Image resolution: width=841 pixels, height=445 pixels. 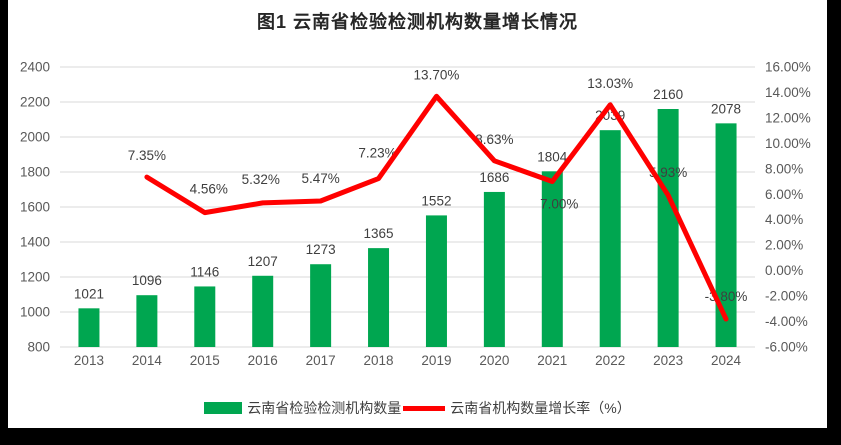 What do you see at coordinates (89, 293) in the screenshot?
I see `bar-value-label: 1021` at bounding box center [89, 293].